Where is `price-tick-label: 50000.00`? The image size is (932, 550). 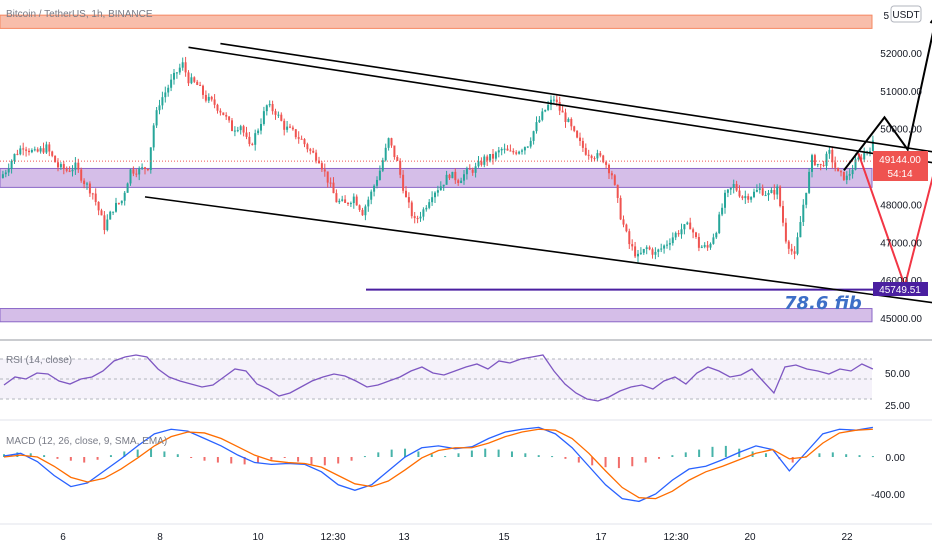 price-tick-label: 50000.00 is located at coordinates (901, 130).